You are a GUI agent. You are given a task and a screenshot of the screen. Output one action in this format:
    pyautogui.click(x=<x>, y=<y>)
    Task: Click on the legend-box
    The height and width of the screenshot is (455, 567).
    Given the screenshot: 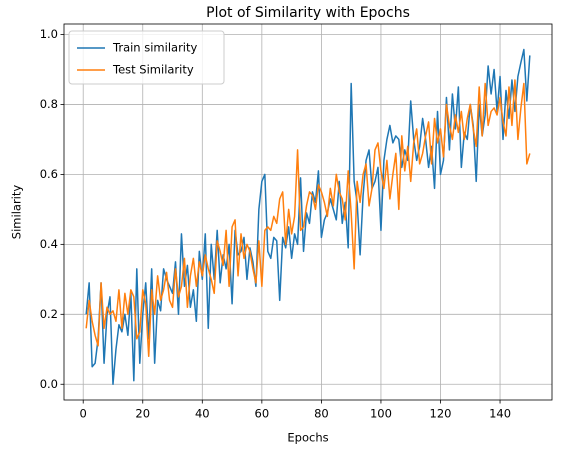 What is the action you would take?
    pyautogui.click(x=146, y=57)
    